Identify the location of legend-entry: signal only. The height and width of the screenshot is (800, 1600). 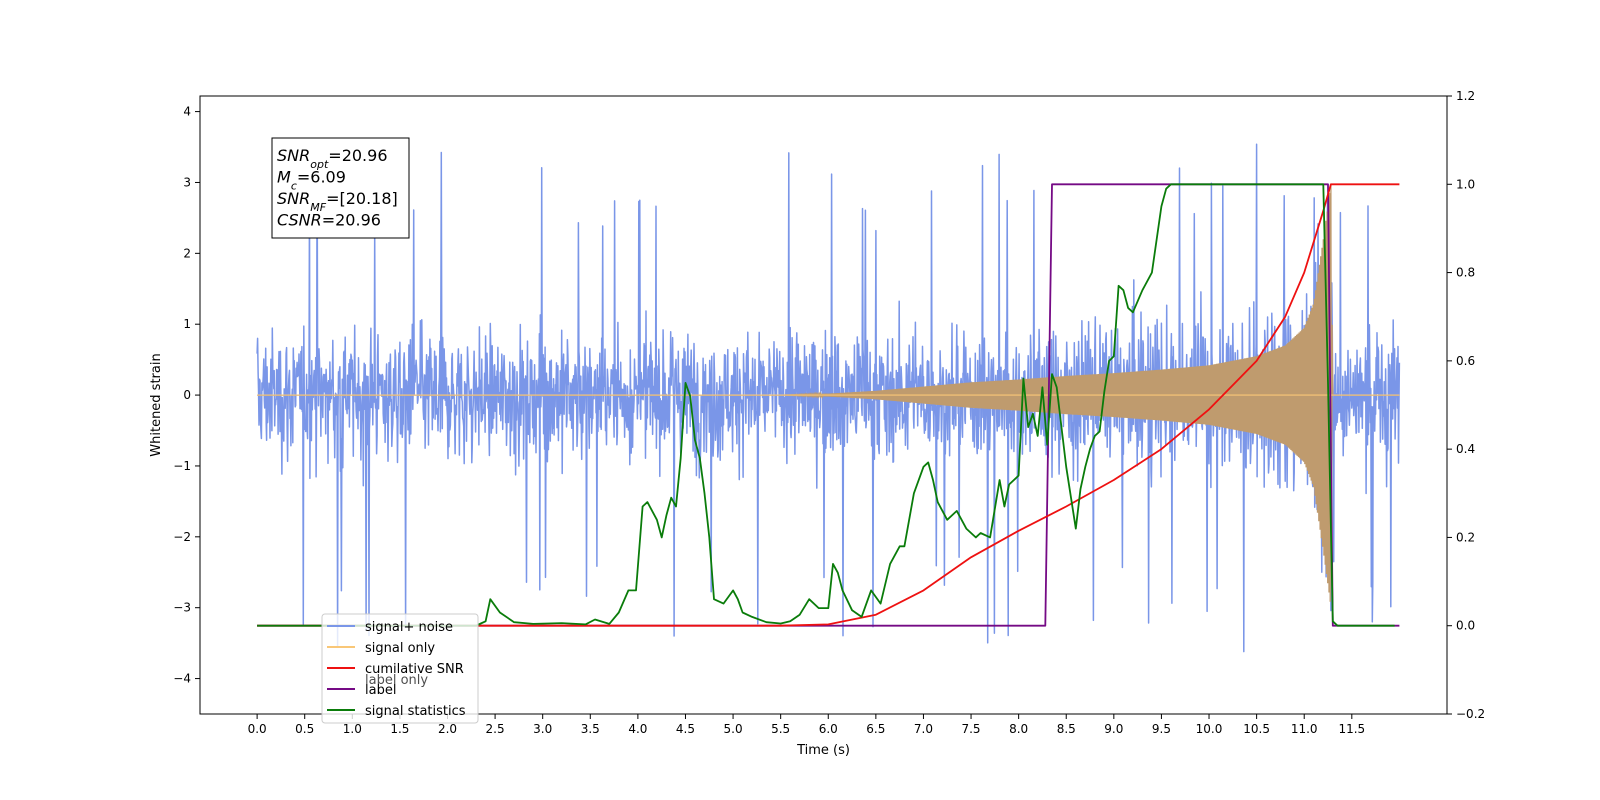
(400, 648).